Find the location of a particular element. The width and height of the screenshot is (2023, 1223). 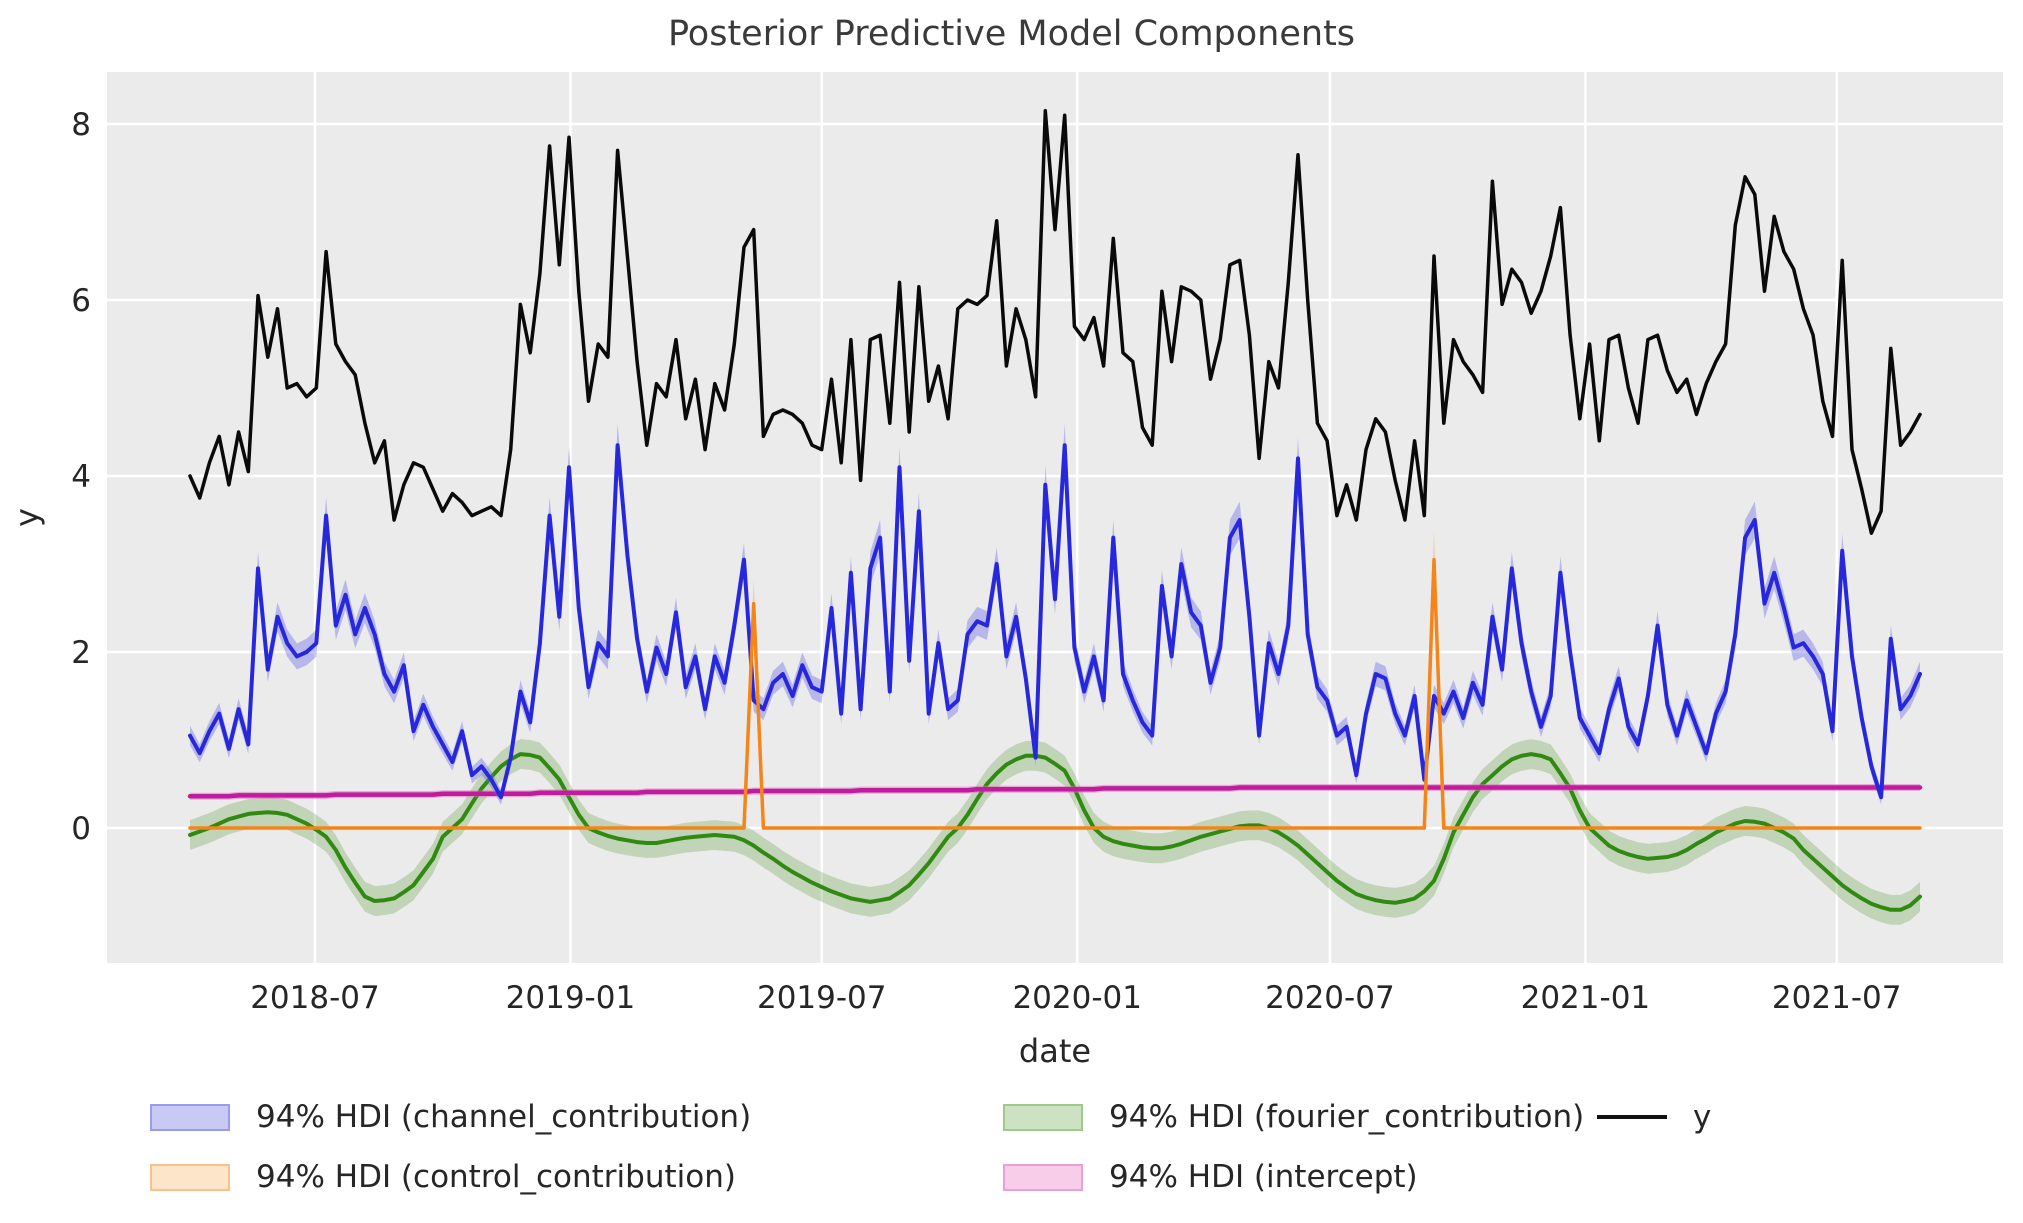

x-axis-label: date is located at coordinates (1055, 1051).